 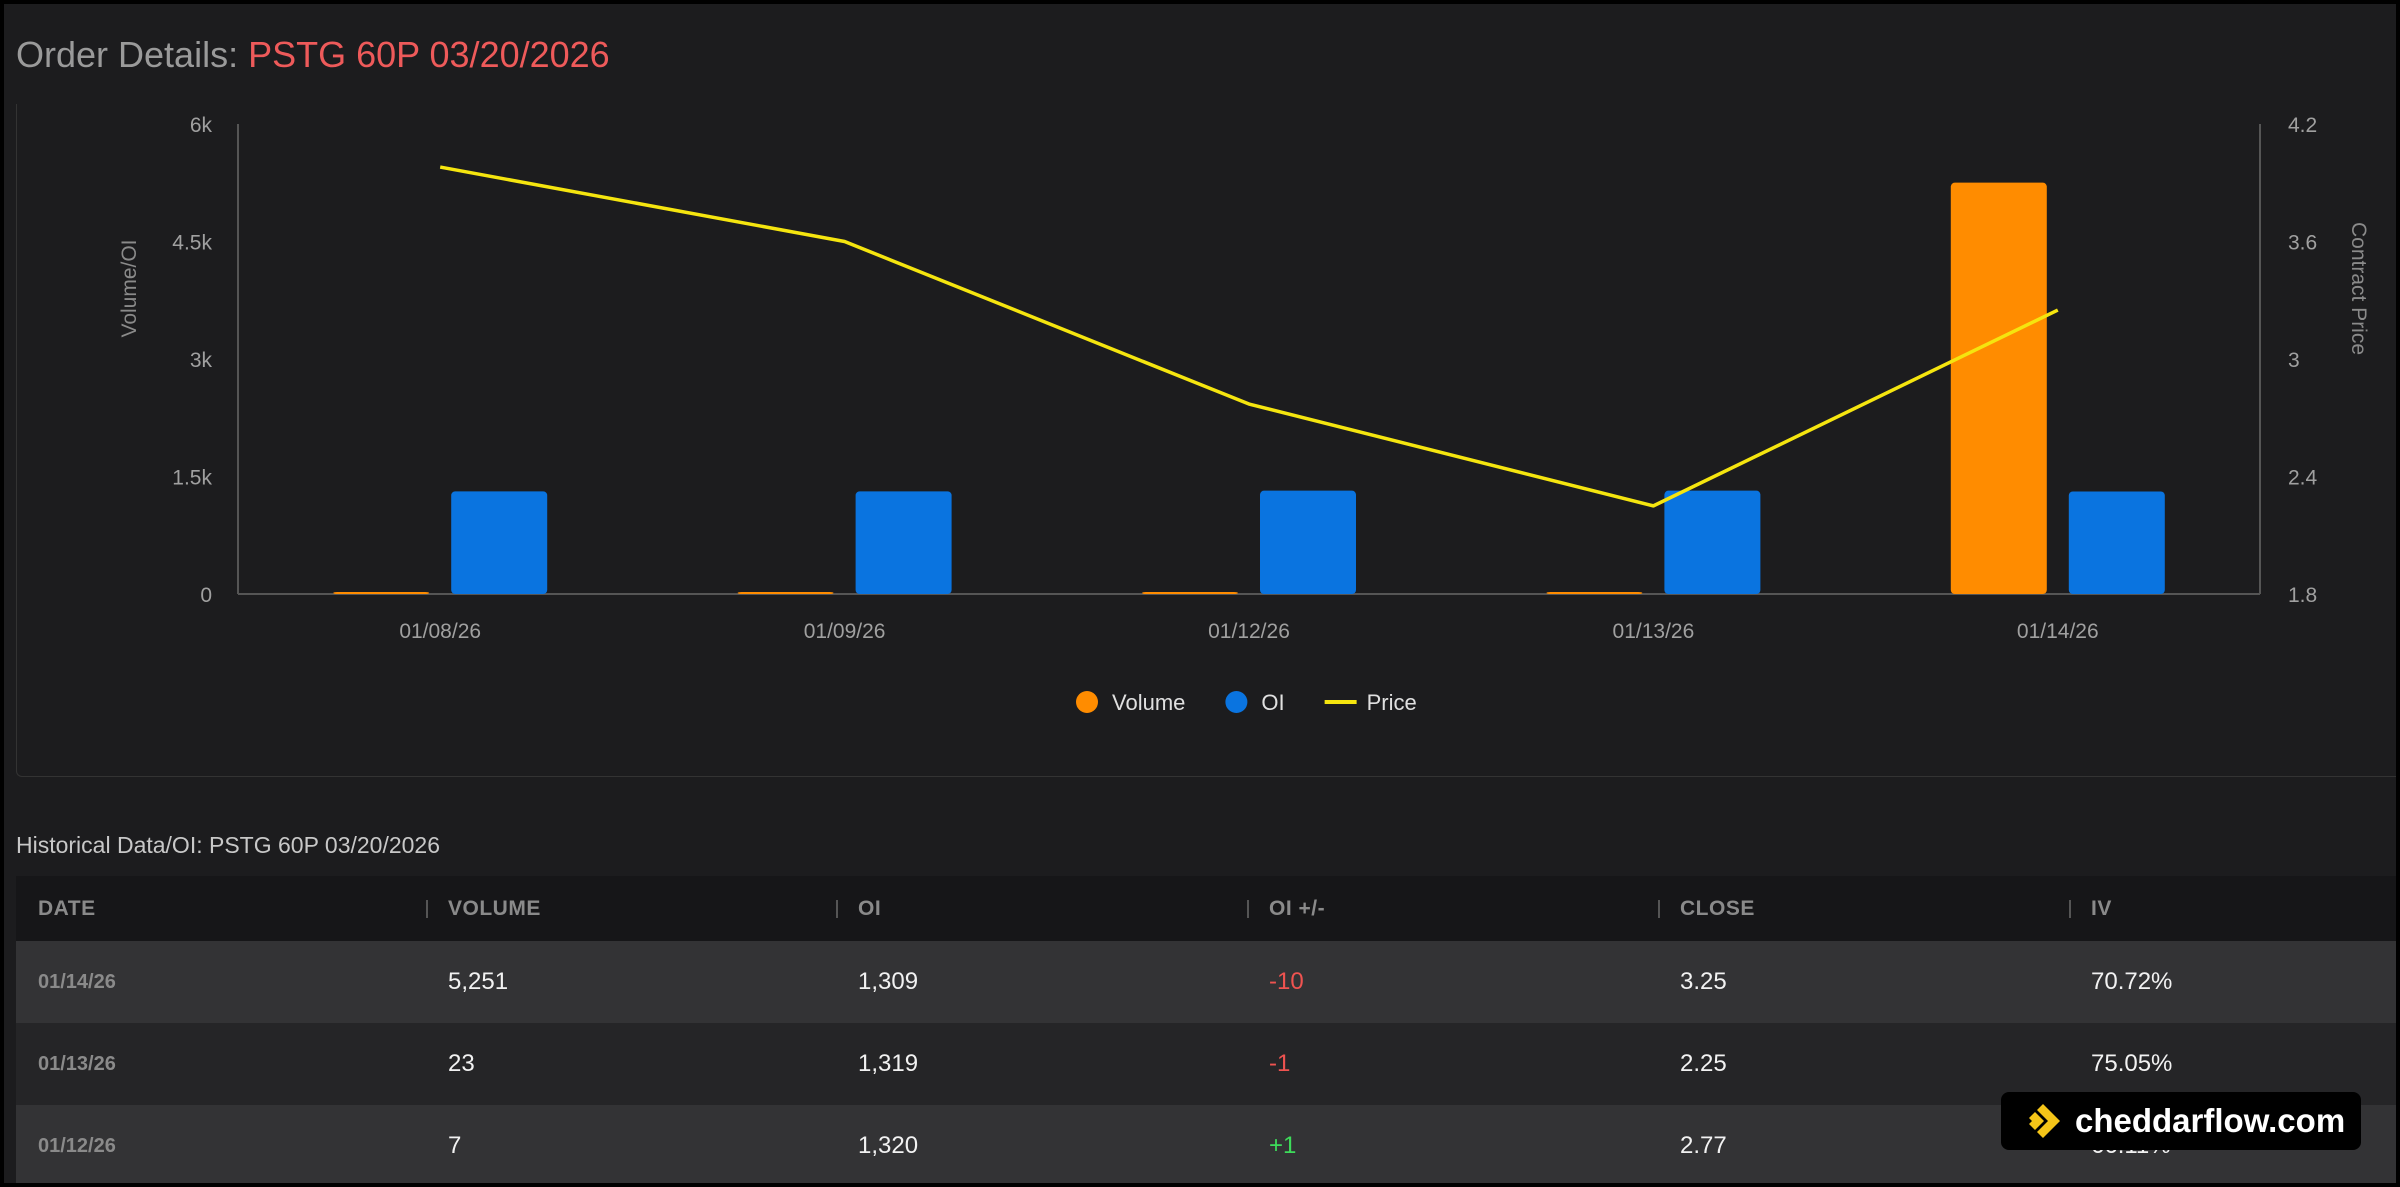 I want to click on watermark-text: cheddarflow.com, so click(x=2210, y=1120).